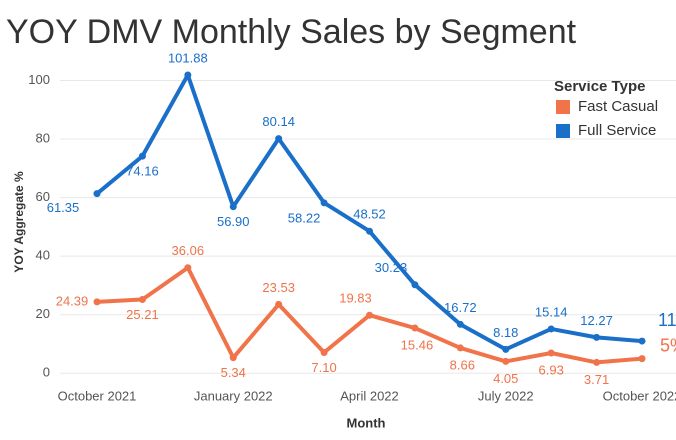 This screenshot has height=440, width=676. I want to click on data-label: 5.34, so click(233, 372).